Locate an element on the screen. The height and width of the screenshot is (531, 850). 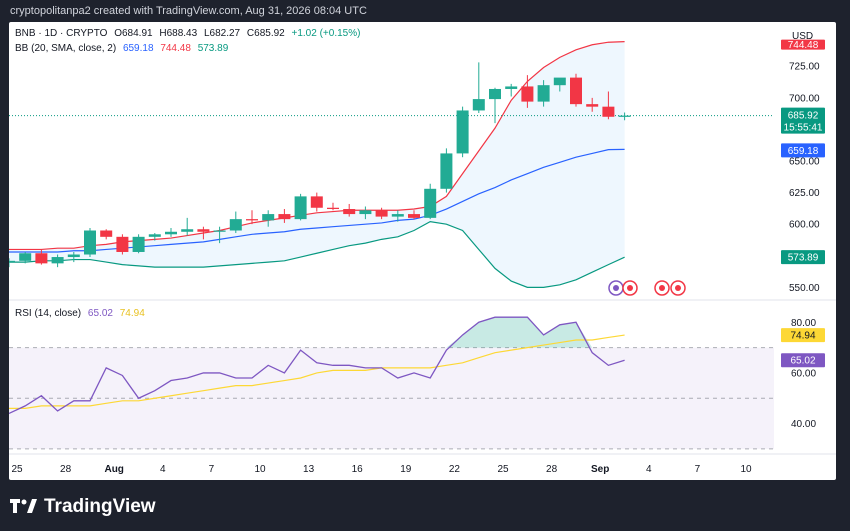
price-badge-bg is located at coordinates (803, 120).